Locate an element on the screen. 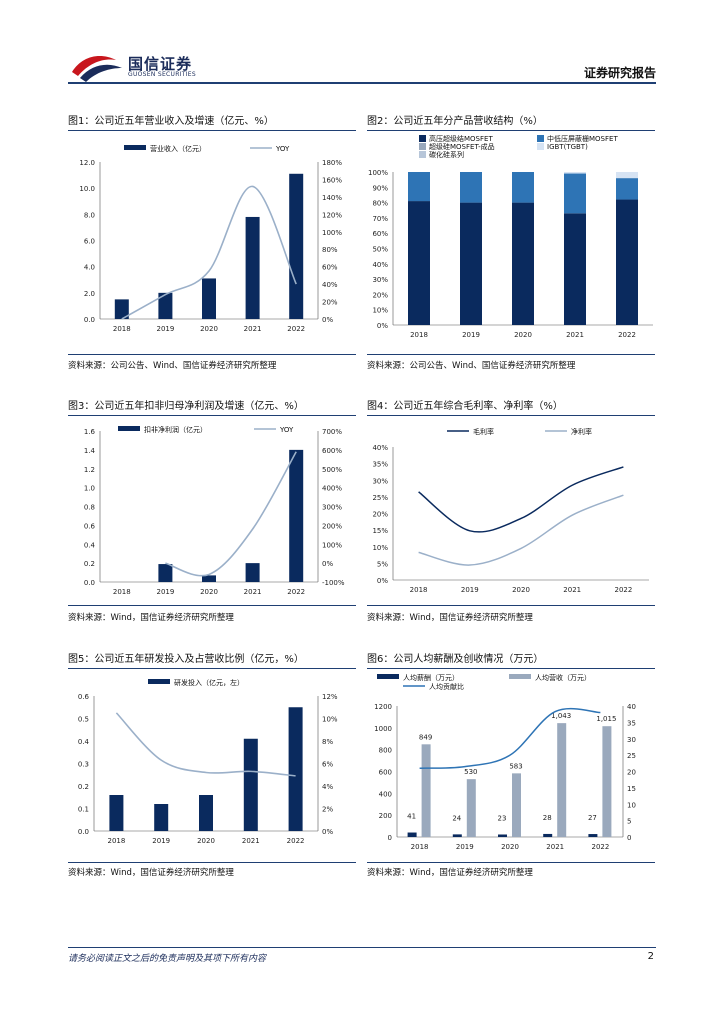  rd-ratio-line is located at coordinates (205, 744).